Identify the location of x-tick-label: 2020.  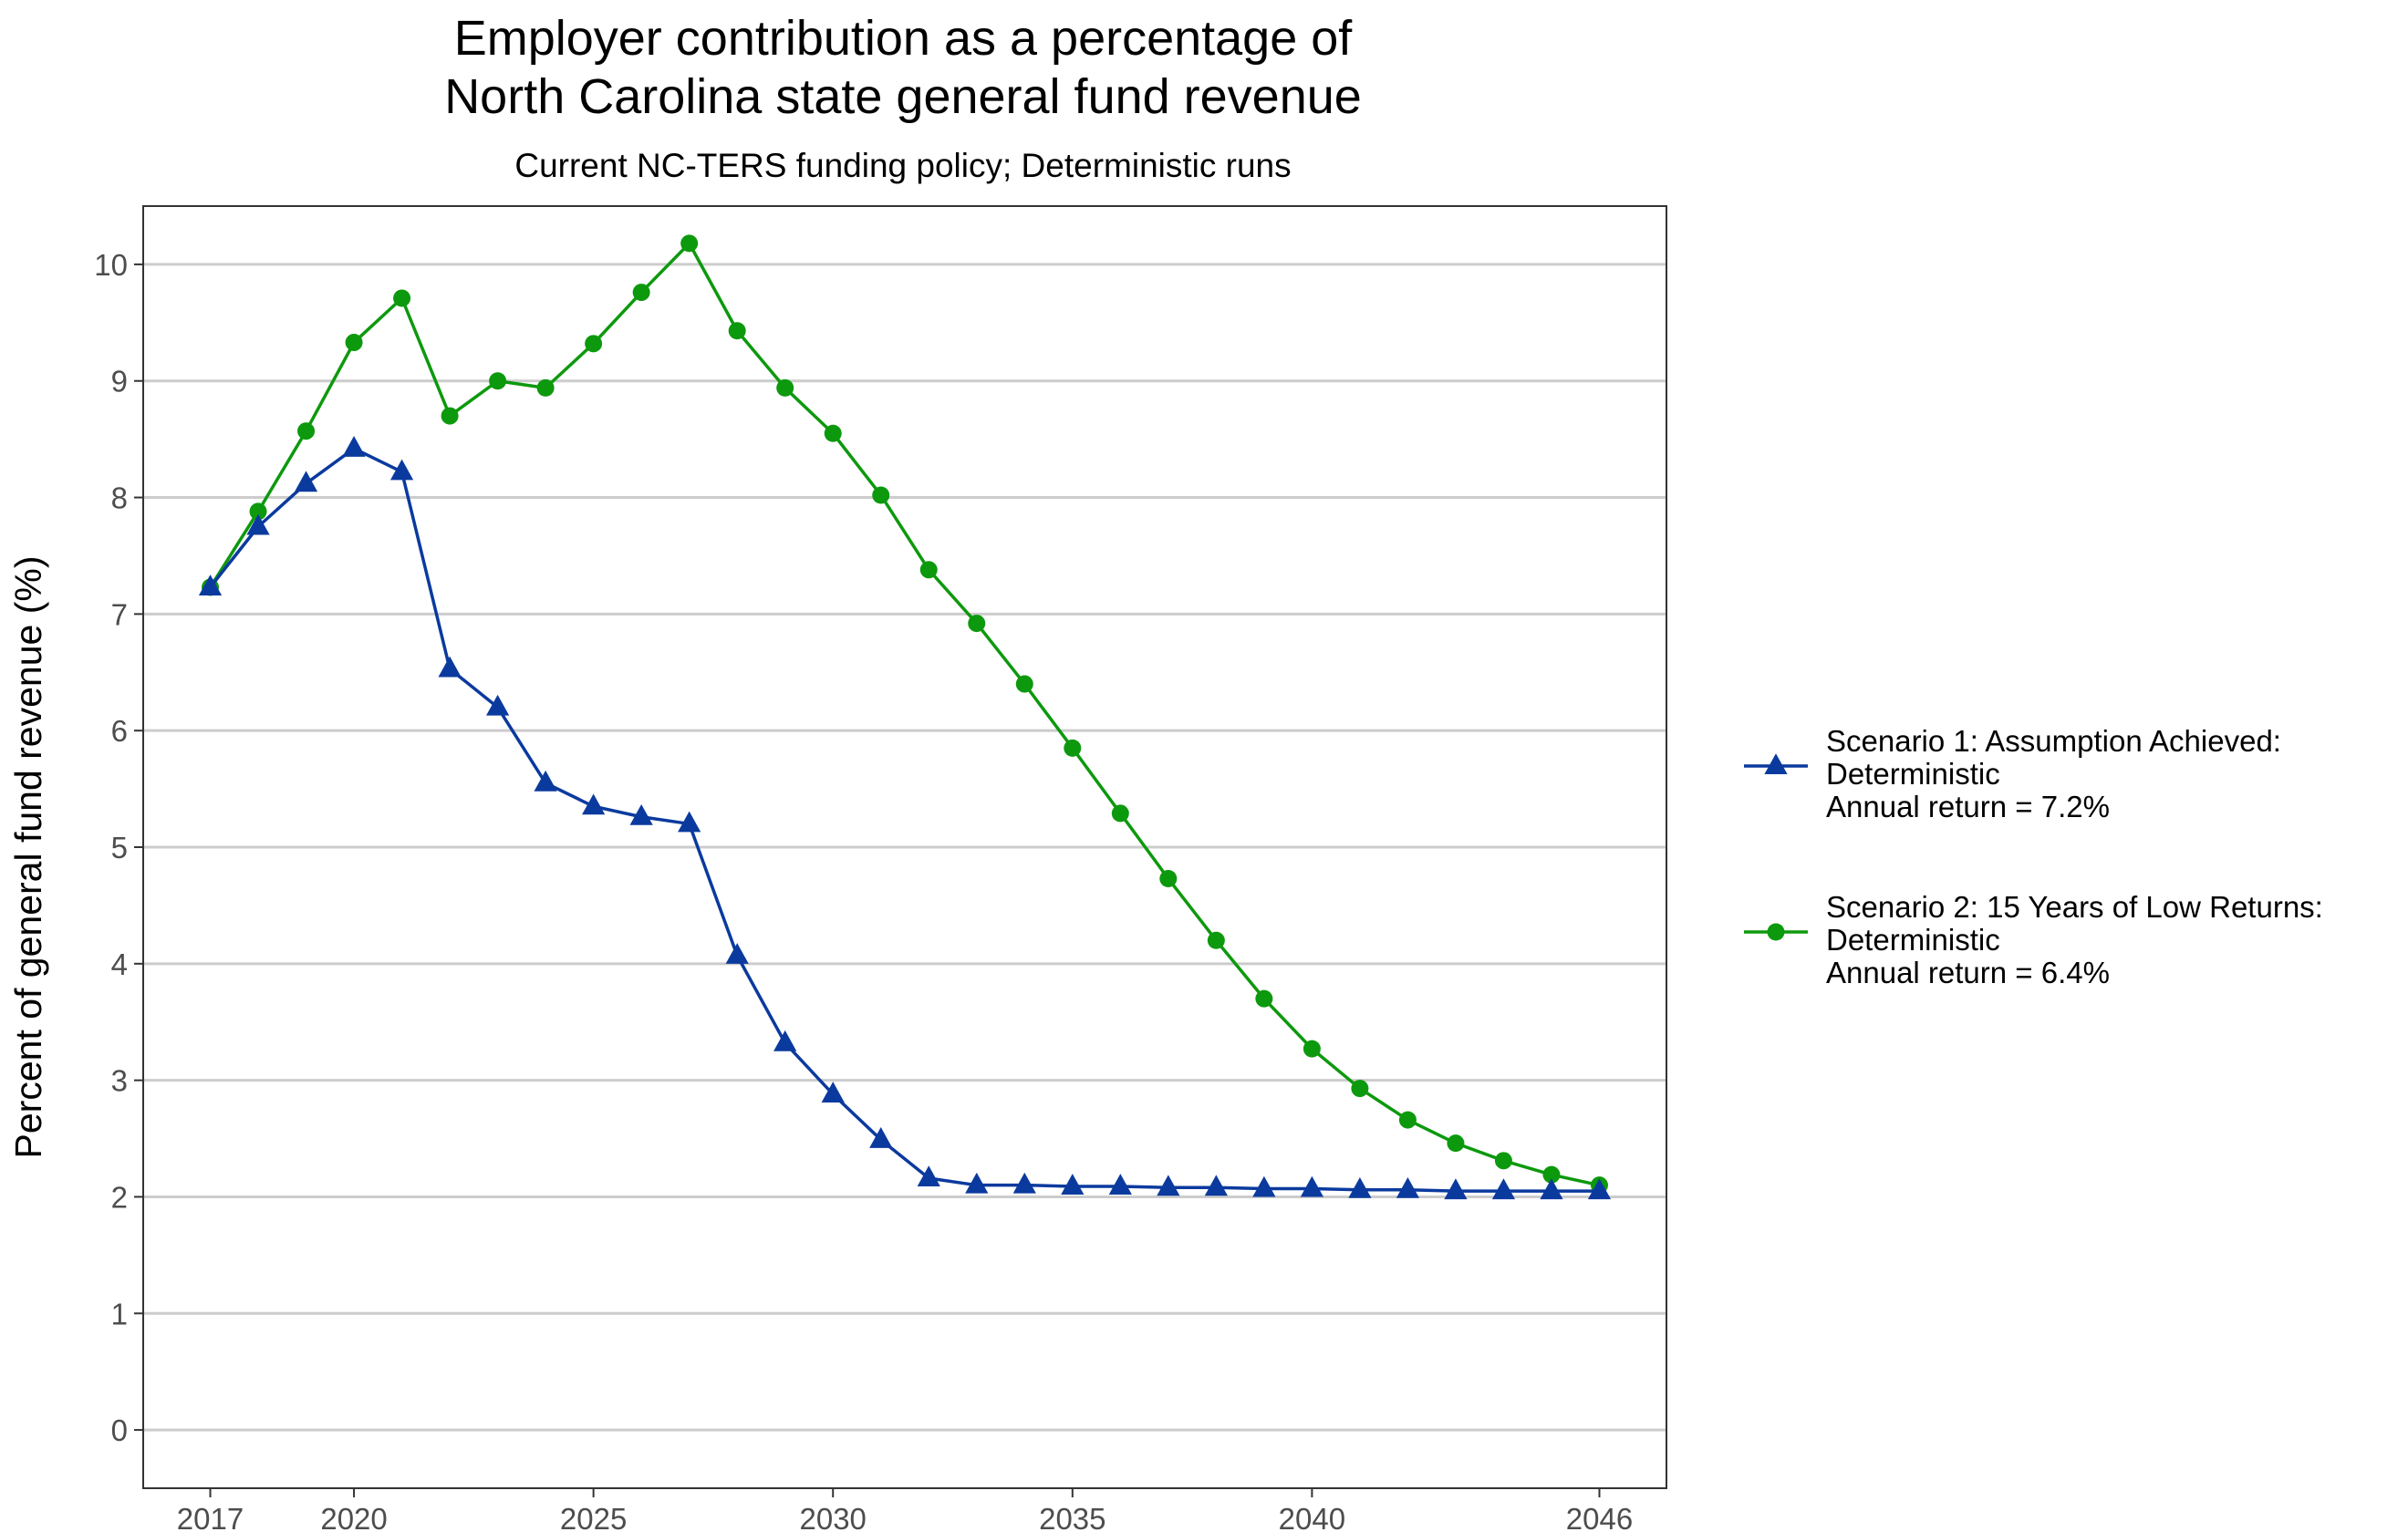
(354, 1517).